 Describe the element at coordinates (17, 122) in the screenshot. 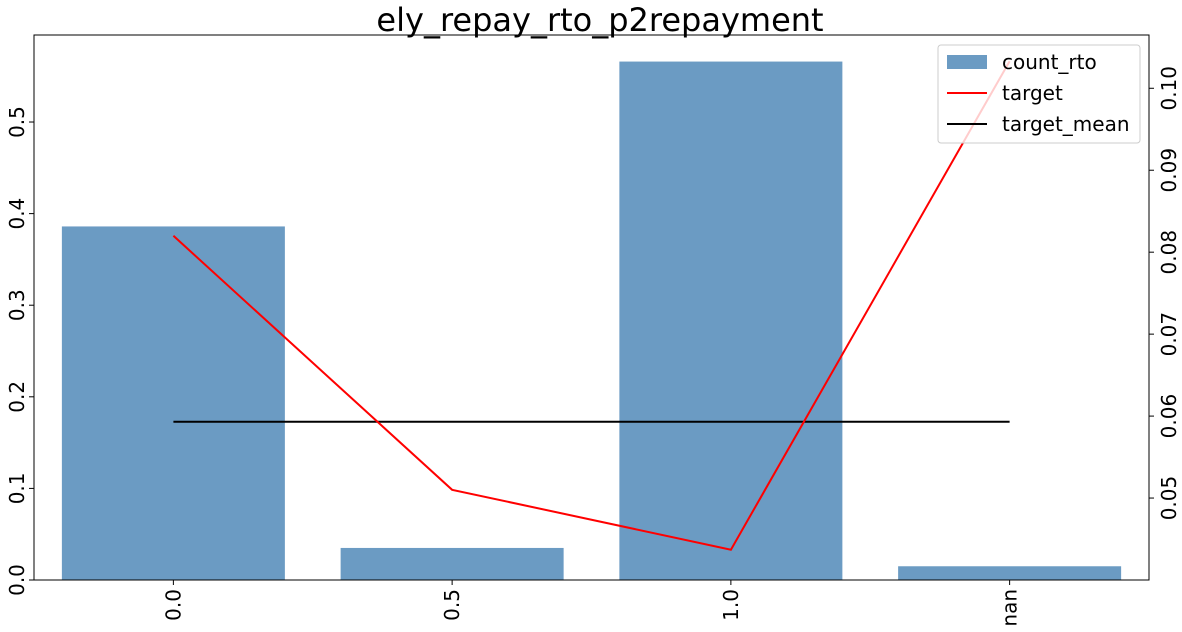

I see `y-left-tick-label: 0.5` at that location.